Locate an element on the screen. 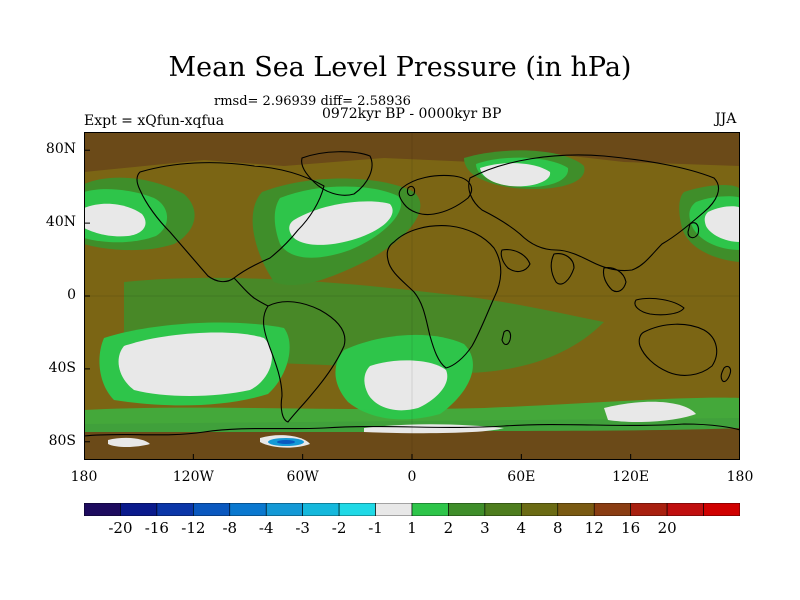 The image size is (800, 600). colorbar-label: 8 is located at coordinates (557, 528).